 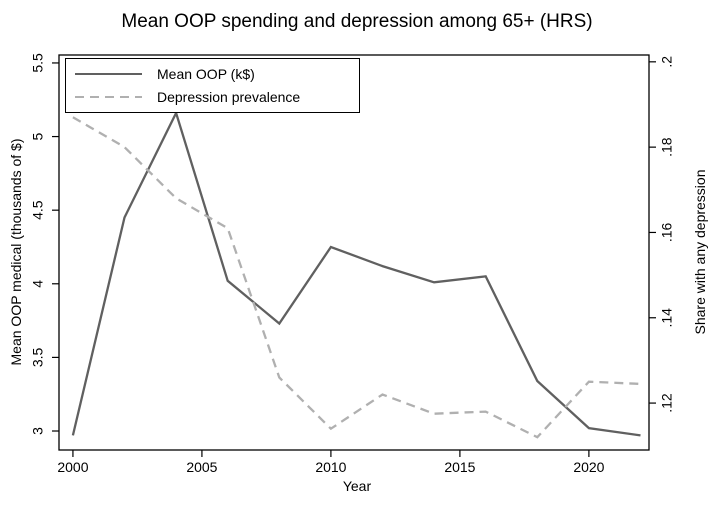 What do you see at coordinates (330, 467) in the screenshot?
I see `x-tick-label: 2010` at bounding box center [330, 467].